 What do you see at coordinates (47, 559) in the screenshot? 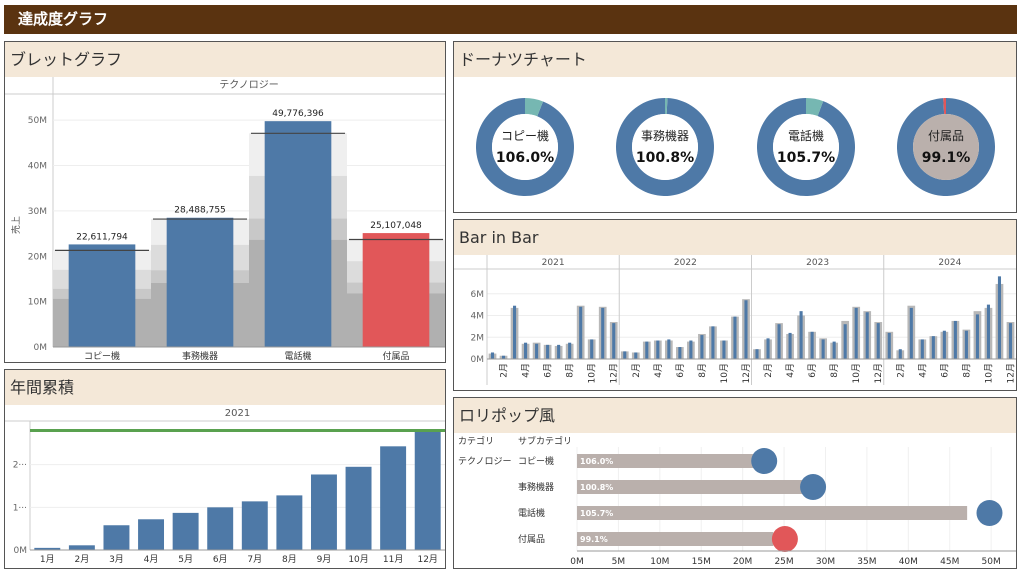
I see `x-tick-label: 1月` at bounding box center [47, 559].